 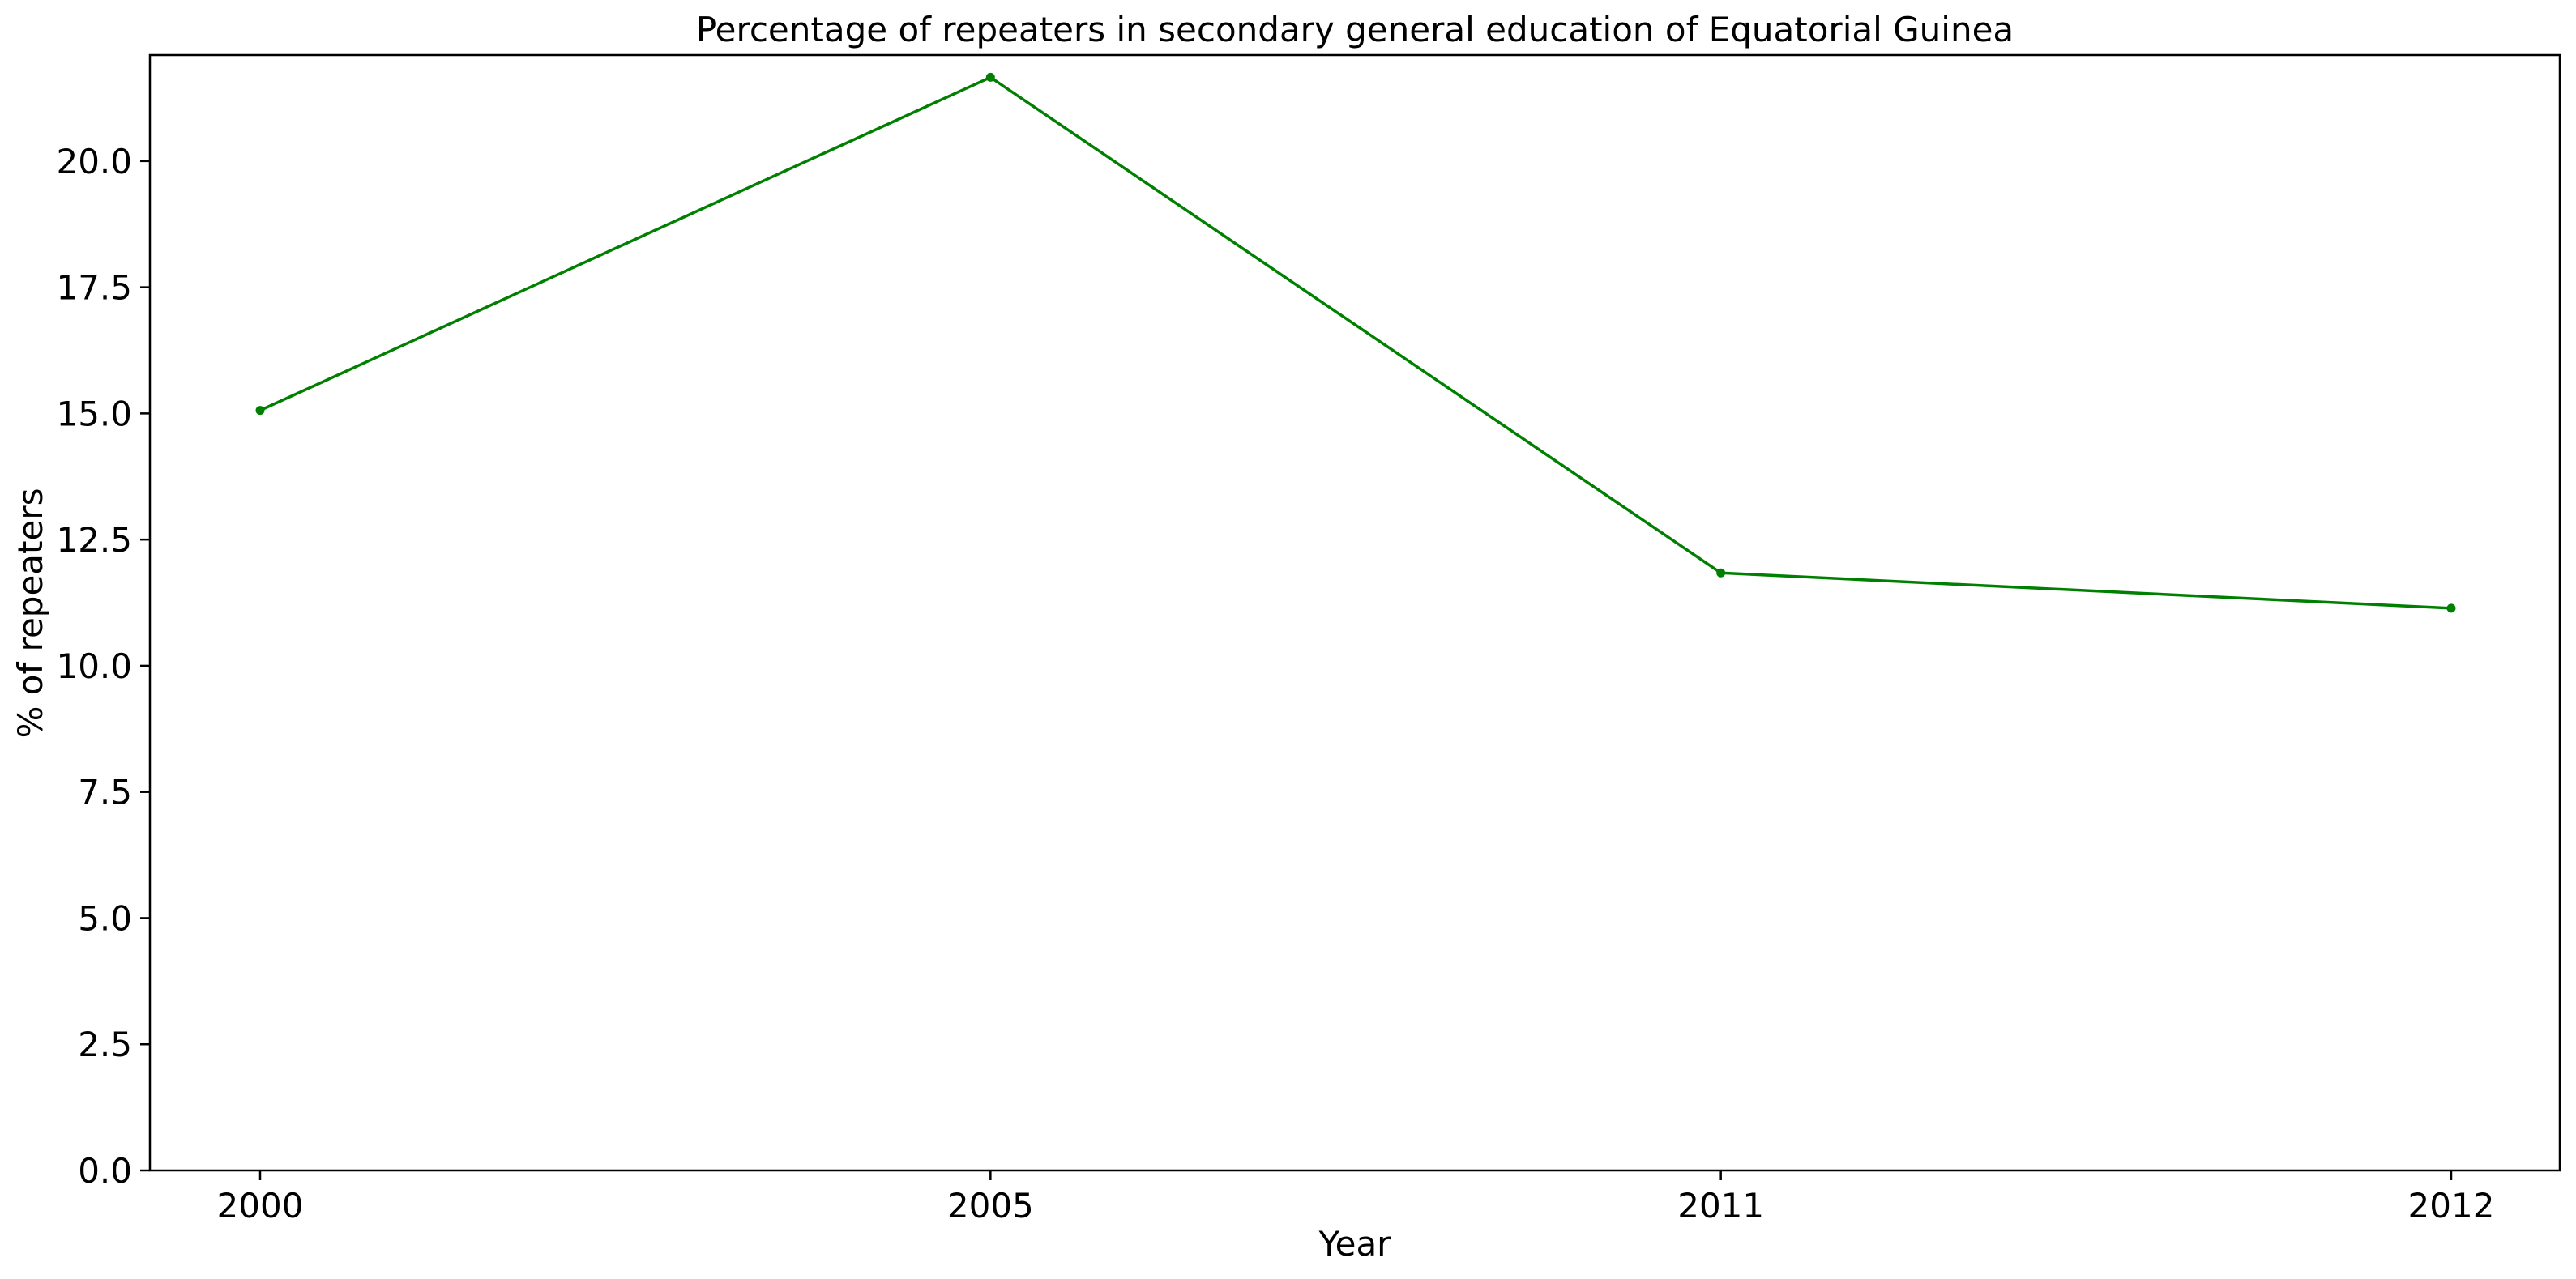 I want to click on x-axis: 2000 2005 2011 2012, so click(x=1356, y=1198).